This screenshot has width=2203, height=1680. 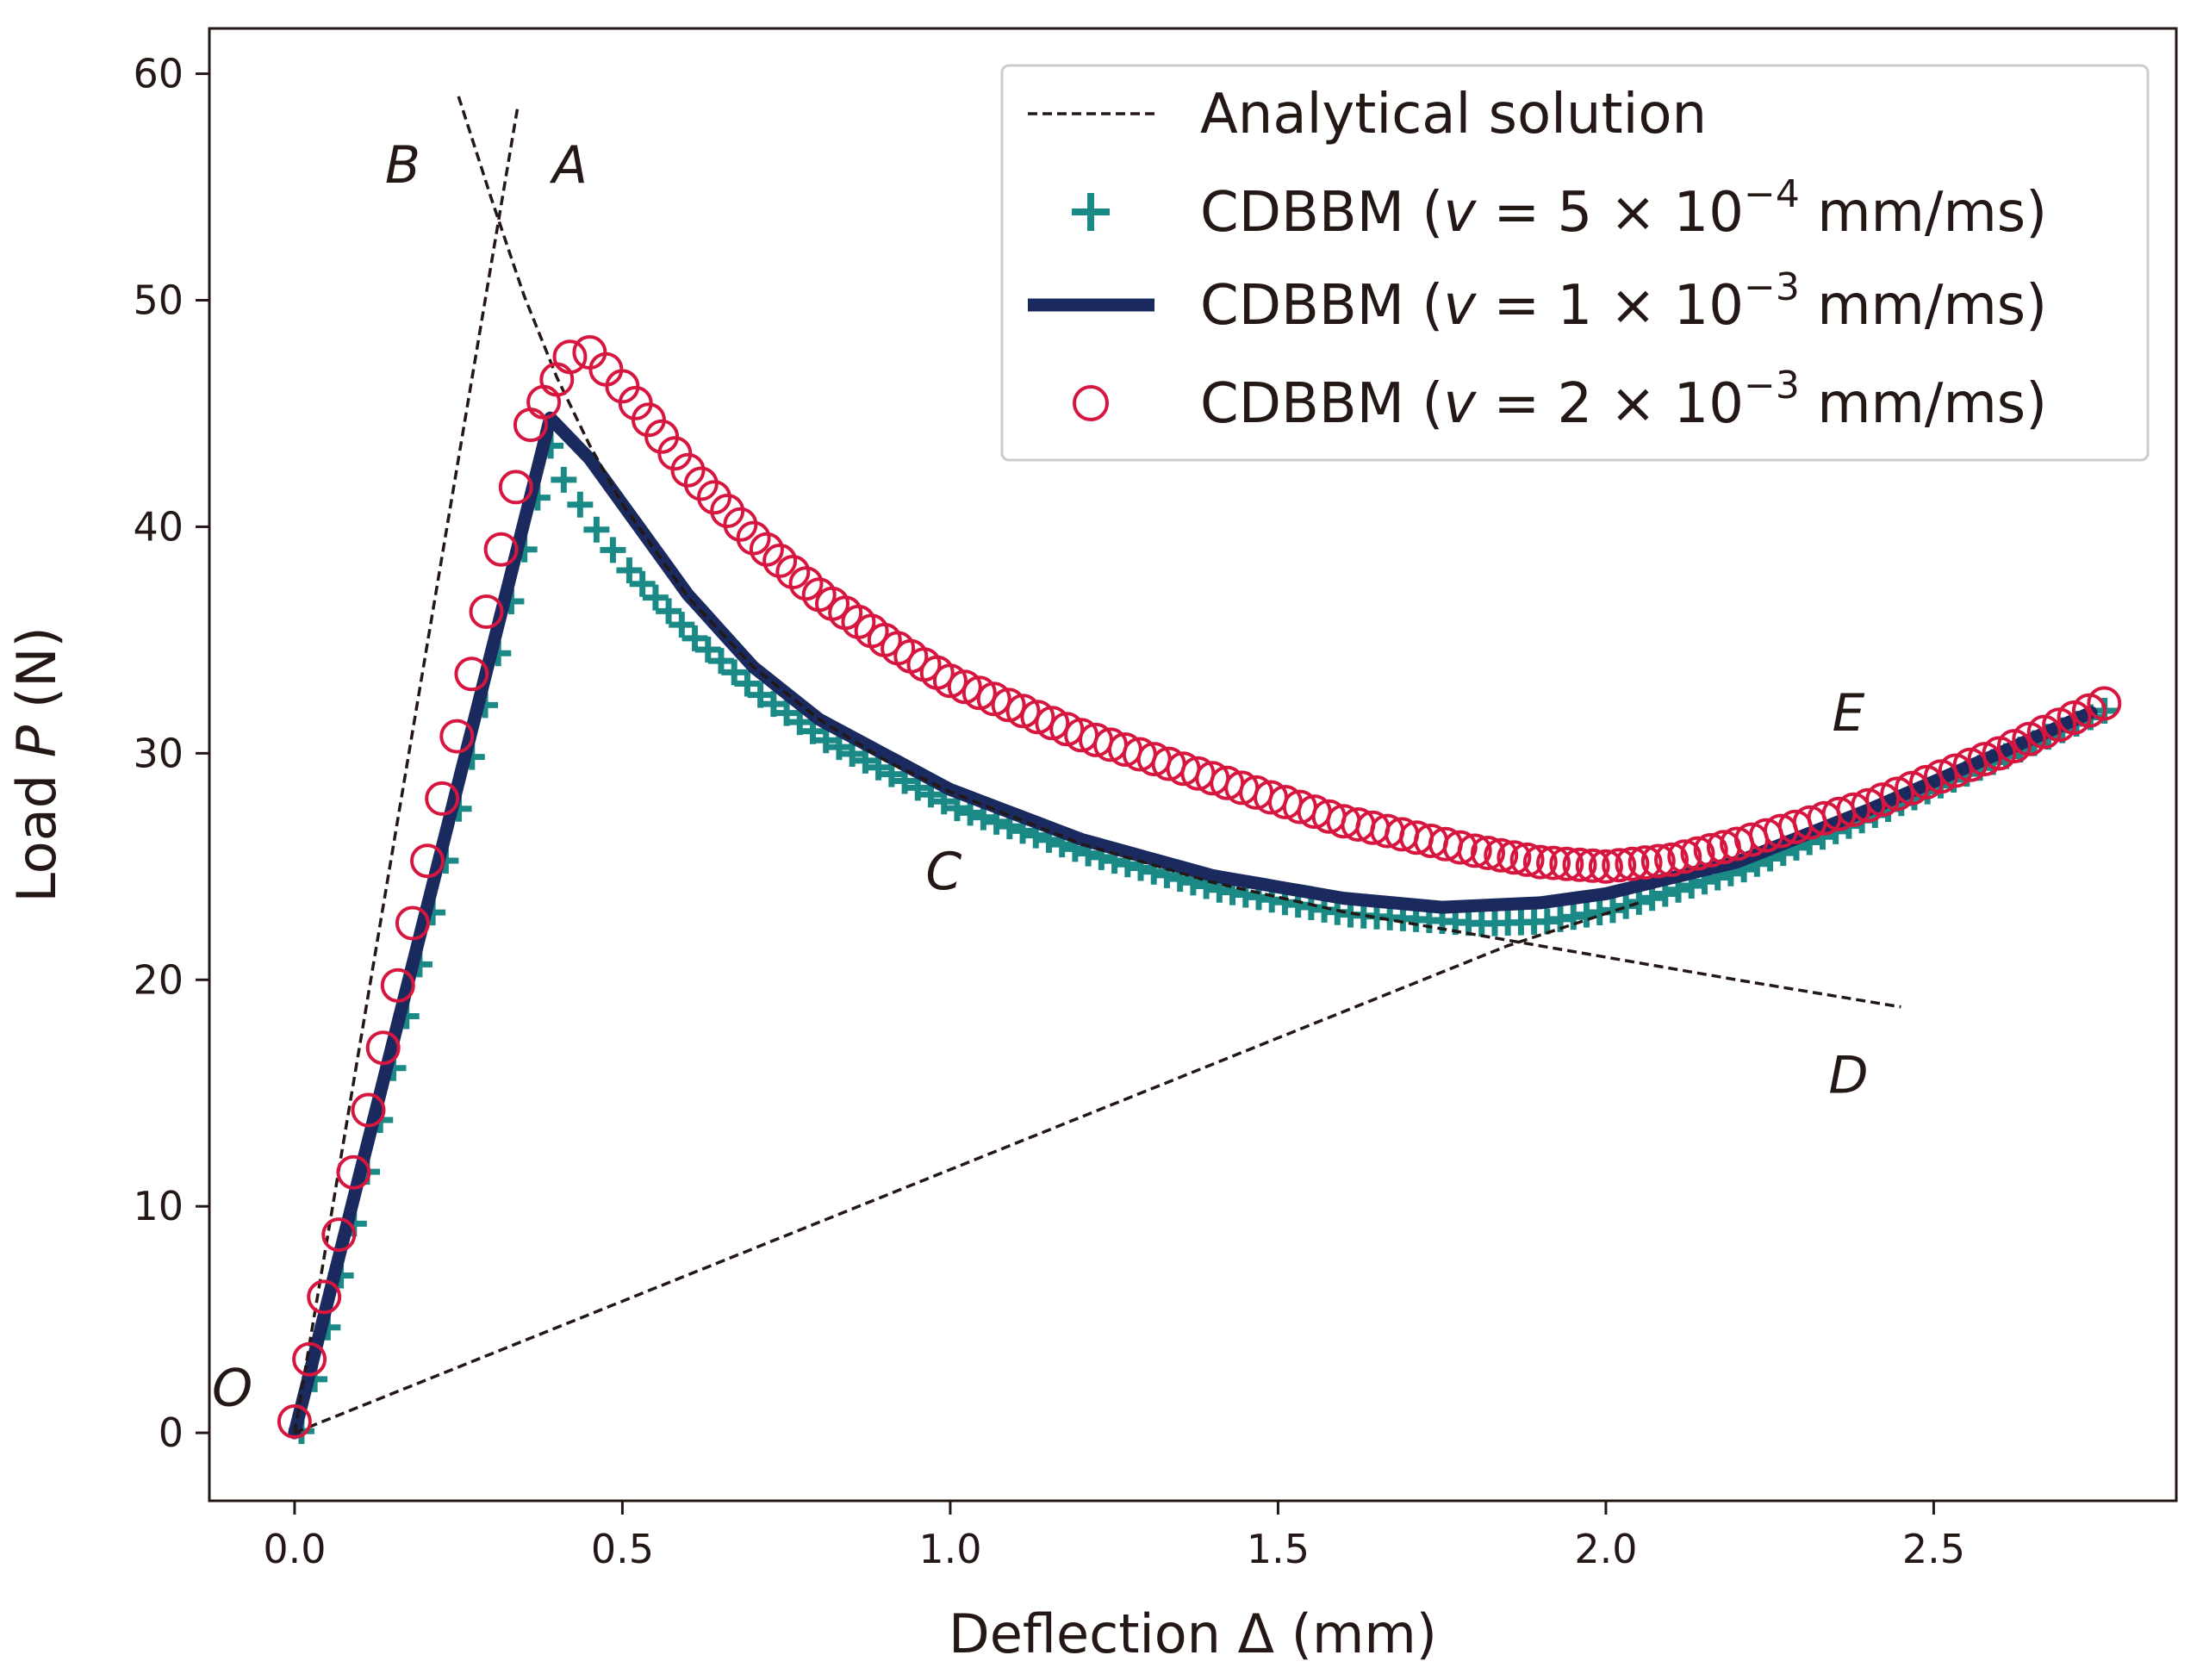 What do you see at coordinates (1091, 212) in the screenshot?
I see `legend-slow-swatch` at bounding box center [1091, 212].